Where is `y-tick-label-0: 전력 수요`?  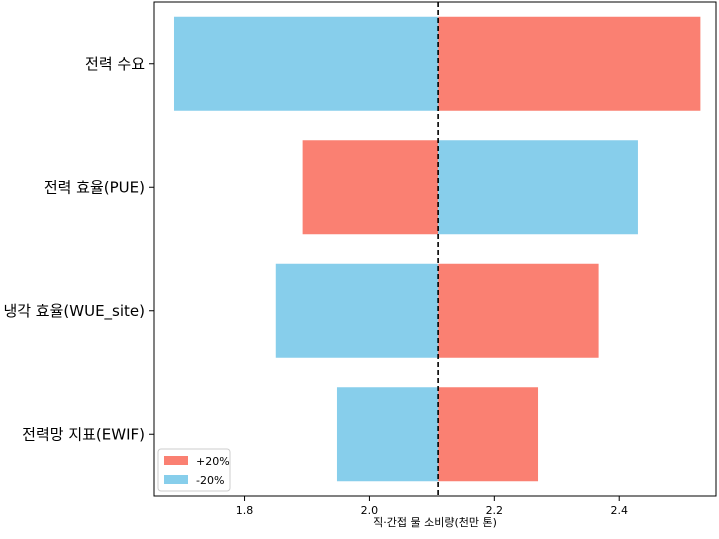 y-tick-label-0: 전력 수요 is located at coordinates (115, 64).